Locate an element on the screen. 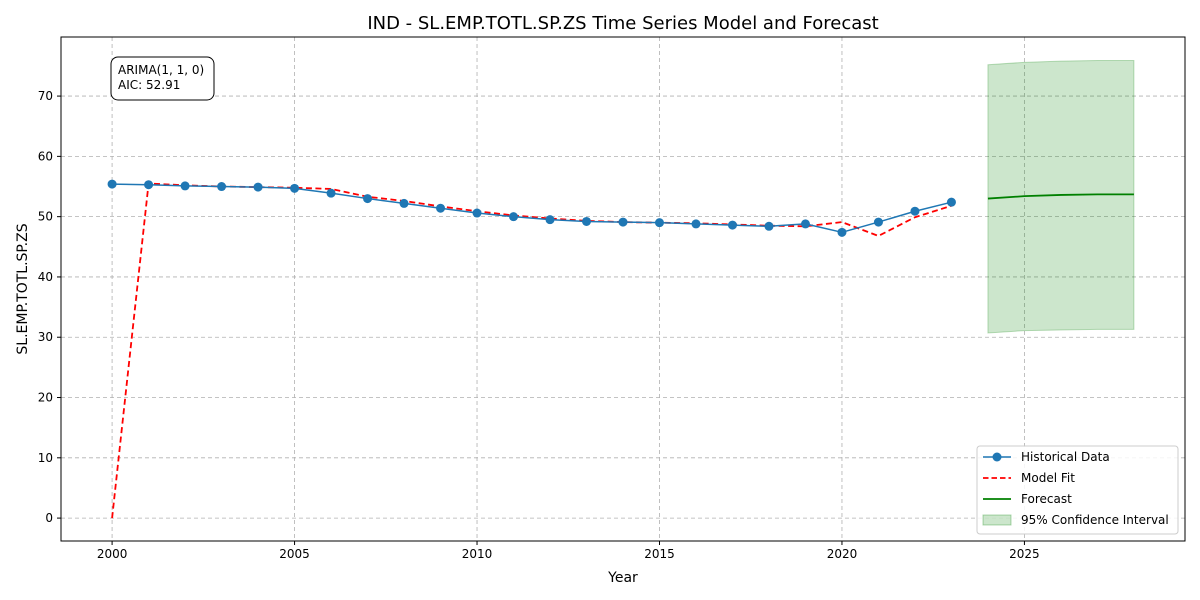  legend-item-historical: Historical Data is located at coordinates (1046, 457).